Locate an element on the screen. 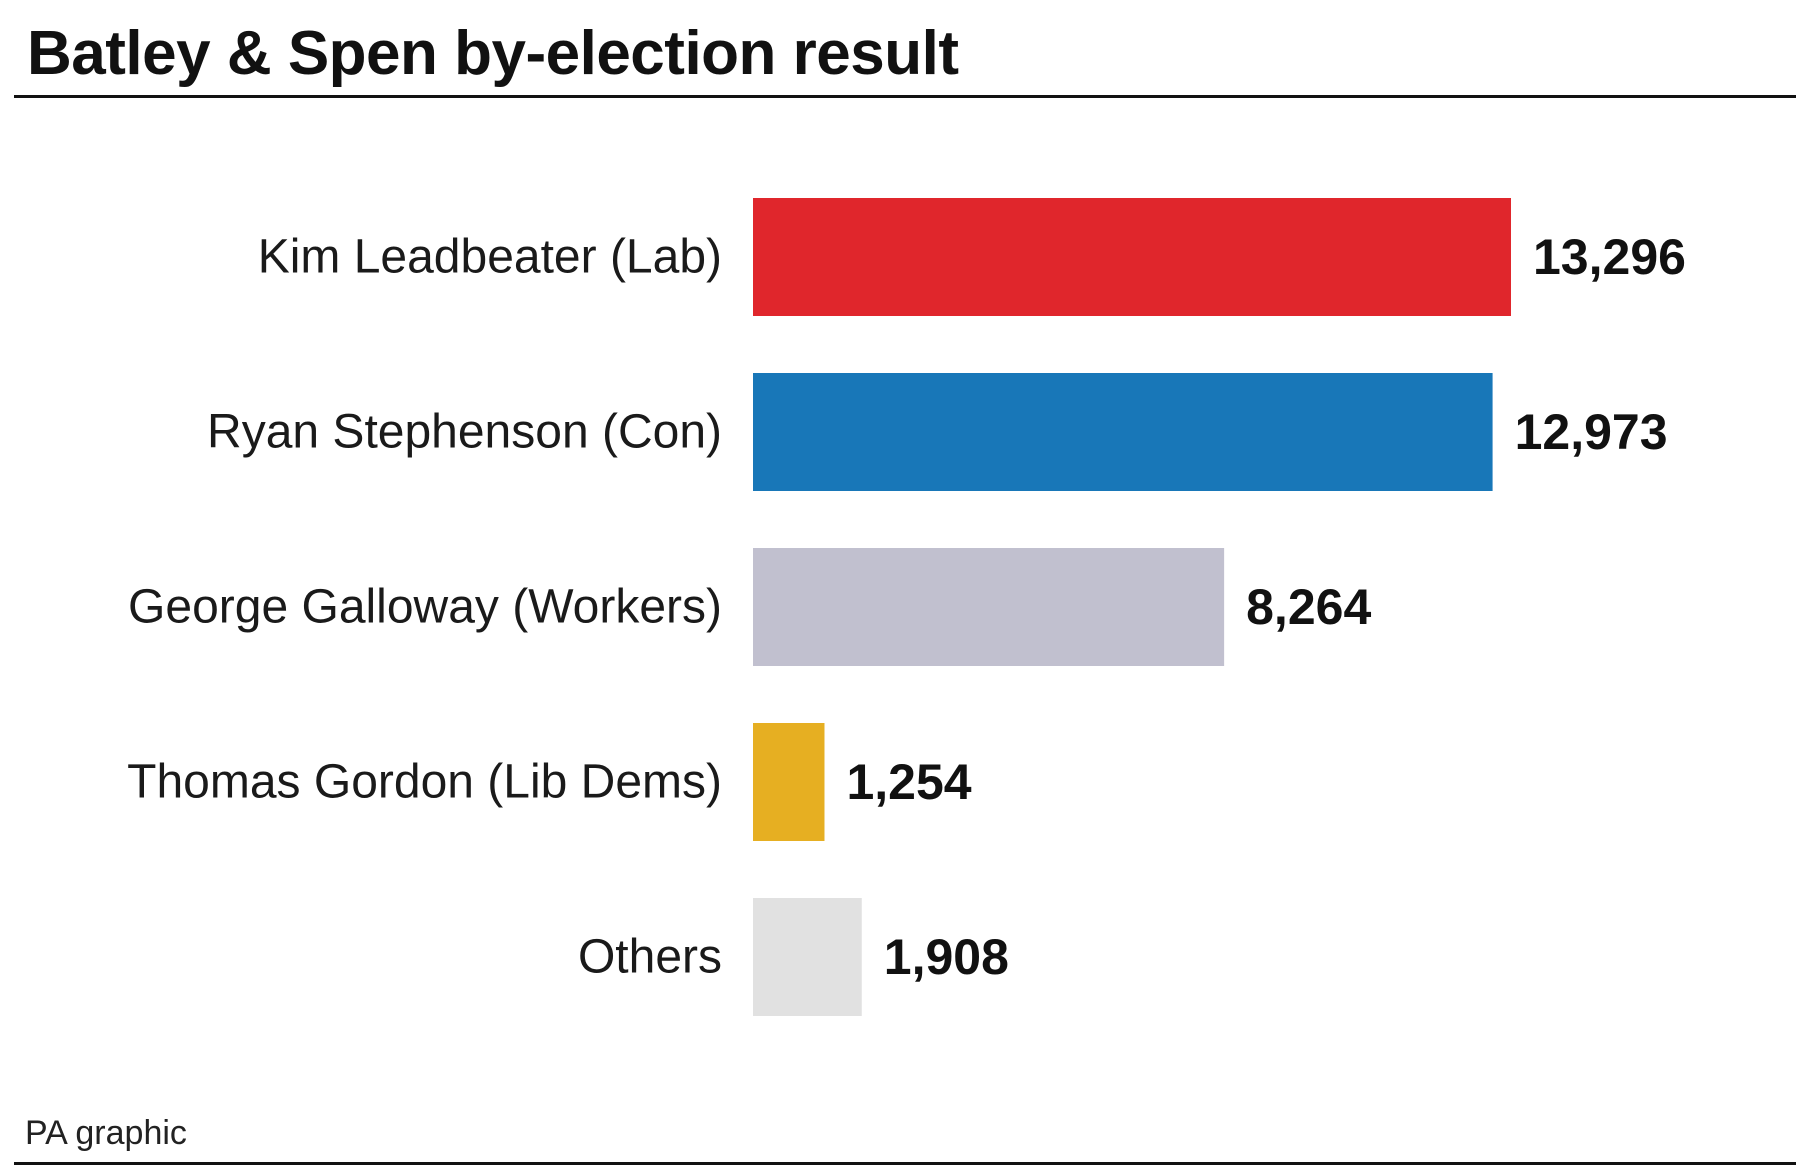 This screenshot has height=1167, width=1800. chart-title: Batley & Spen by-election result is located at coordinates (493, 53).